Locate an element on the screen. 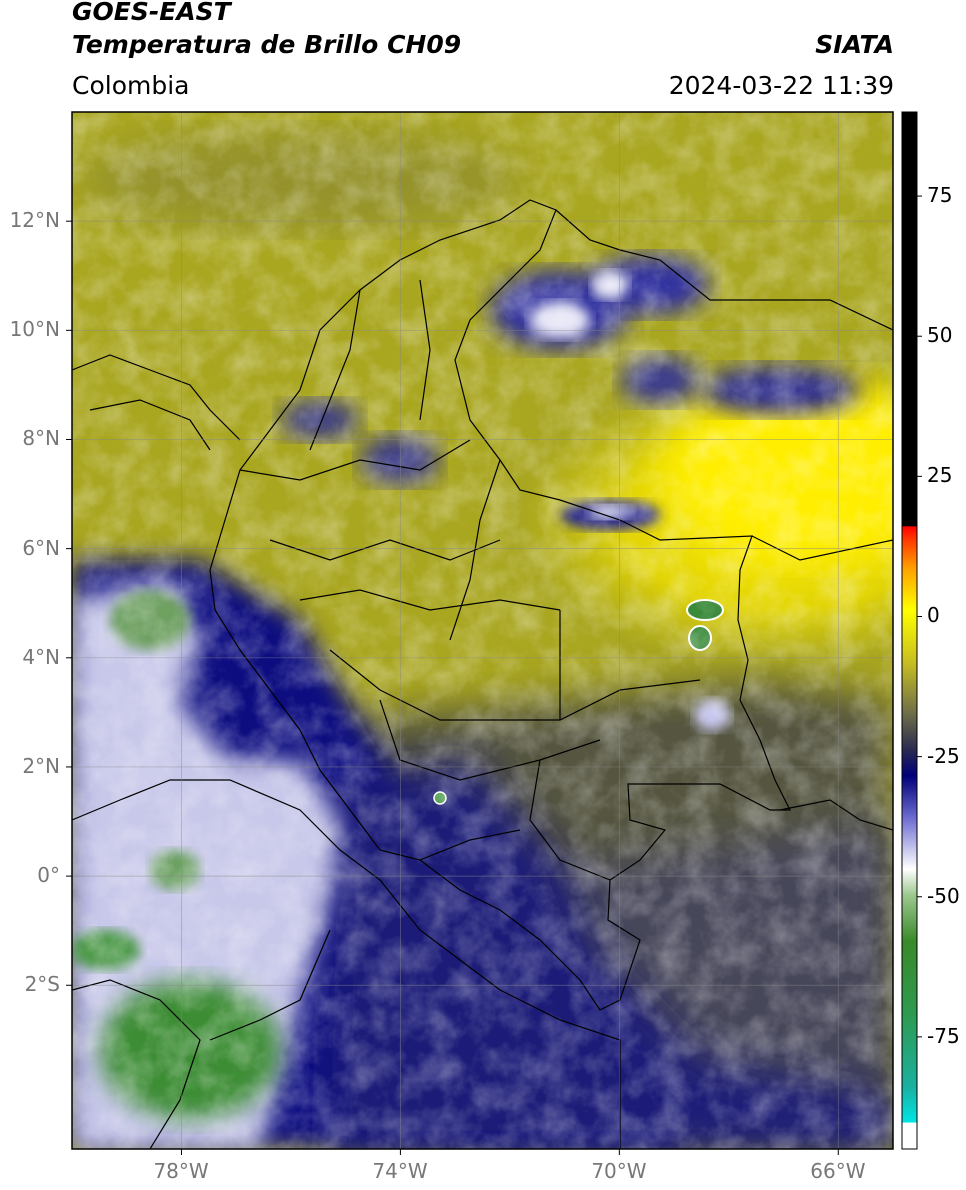 The image size is (966, 1190). institution-label: SIATA is located at coordinates (854, 44).